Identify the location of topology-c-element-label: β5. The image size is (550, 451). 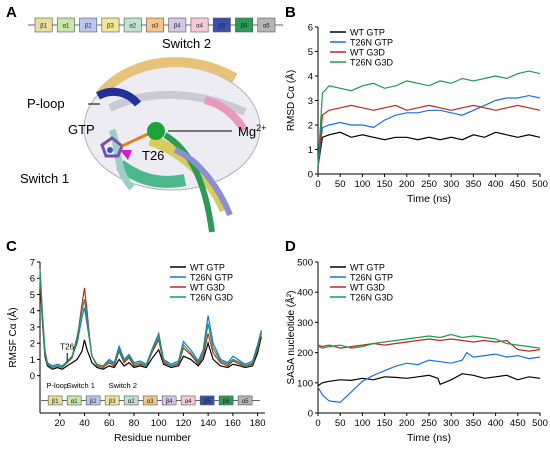
(207, 402).